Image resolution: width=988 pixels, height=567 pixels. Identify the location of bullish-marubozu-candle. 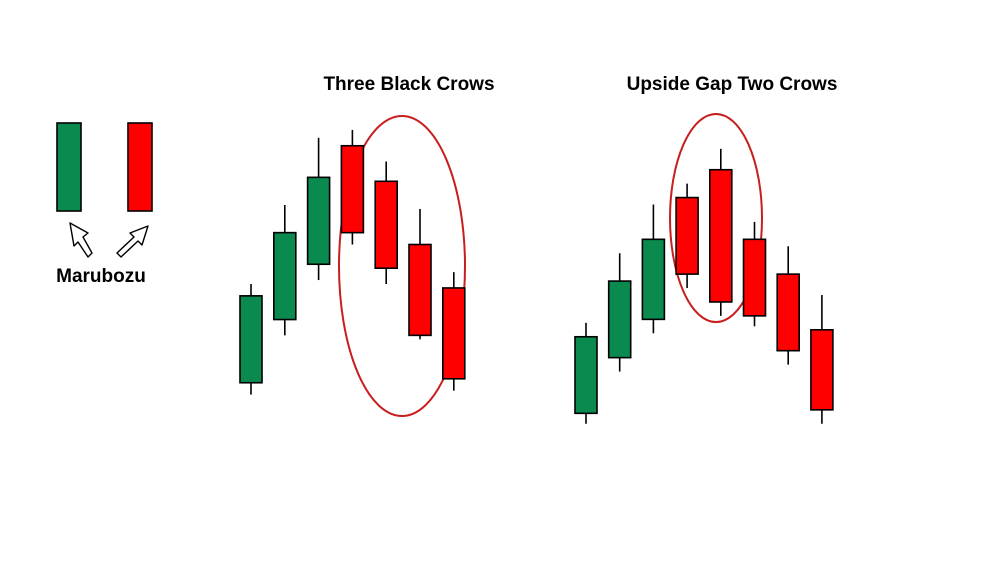
(69, 167).